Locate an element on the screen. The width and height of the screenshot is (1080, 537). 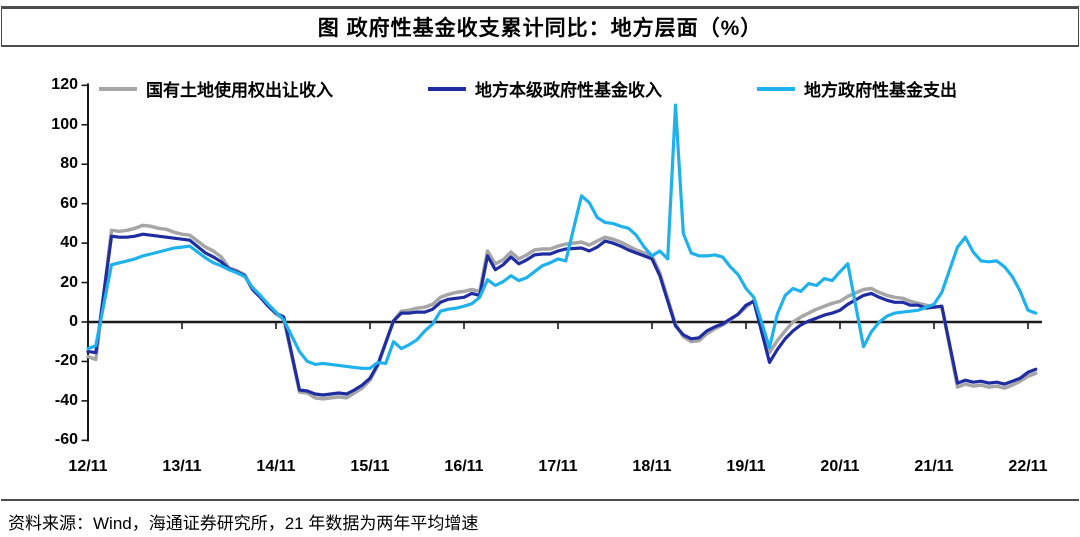
chart-title: 图 政府性基金收支累计同比：地方层面（%） is located at coordinates (540, 28).